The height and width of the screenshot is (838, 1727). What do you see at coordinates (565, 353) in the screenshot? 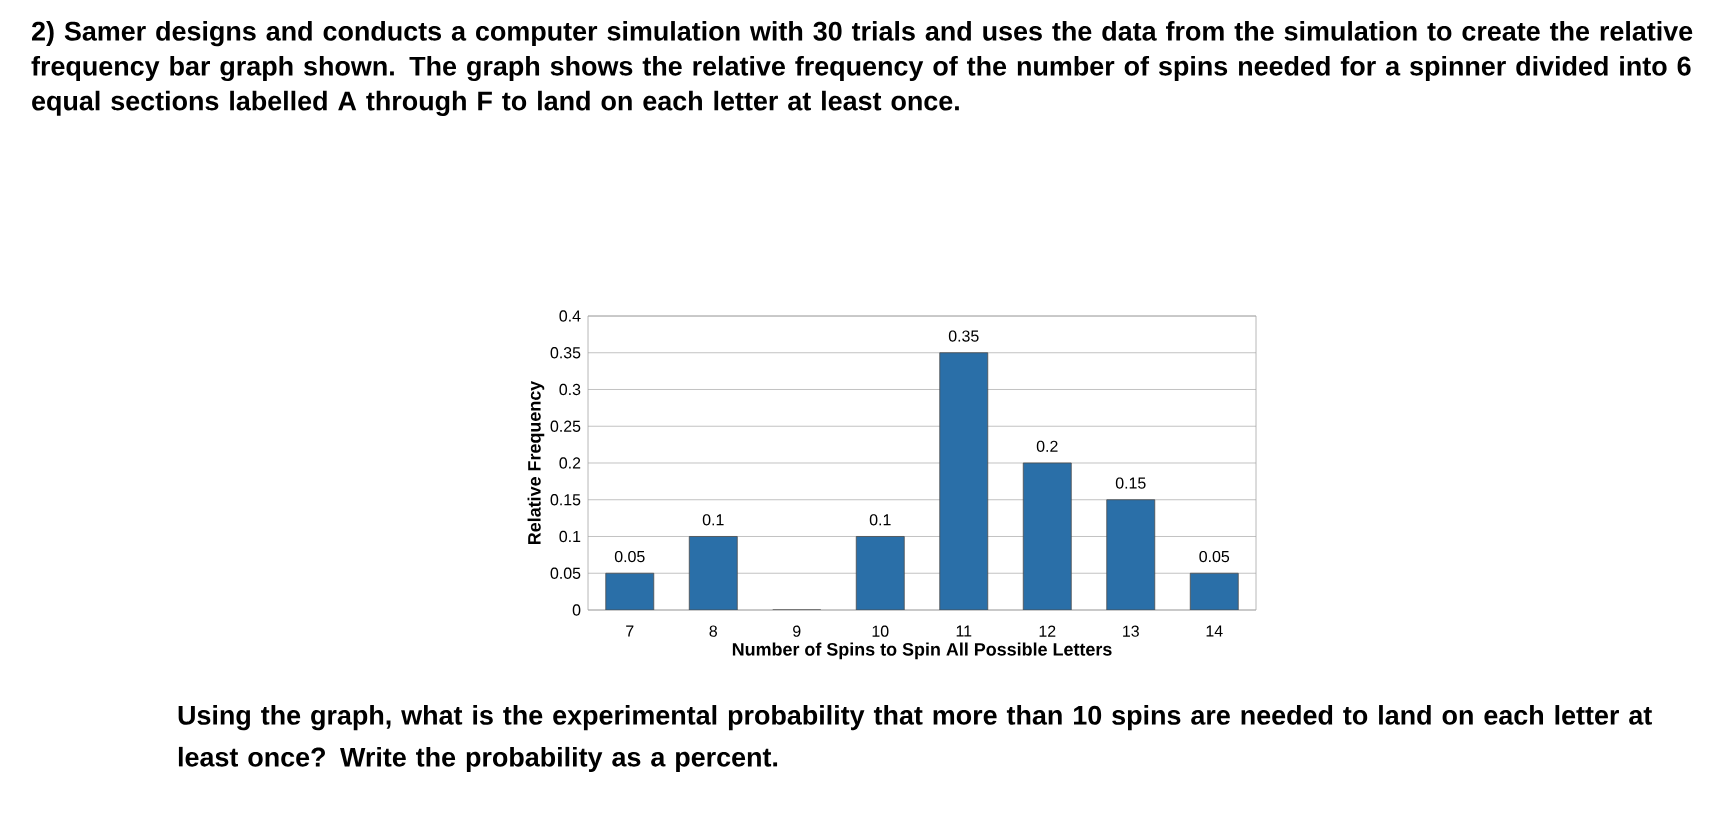
I see `y-tick-label: 0.35` at bounding box center [565, 353].